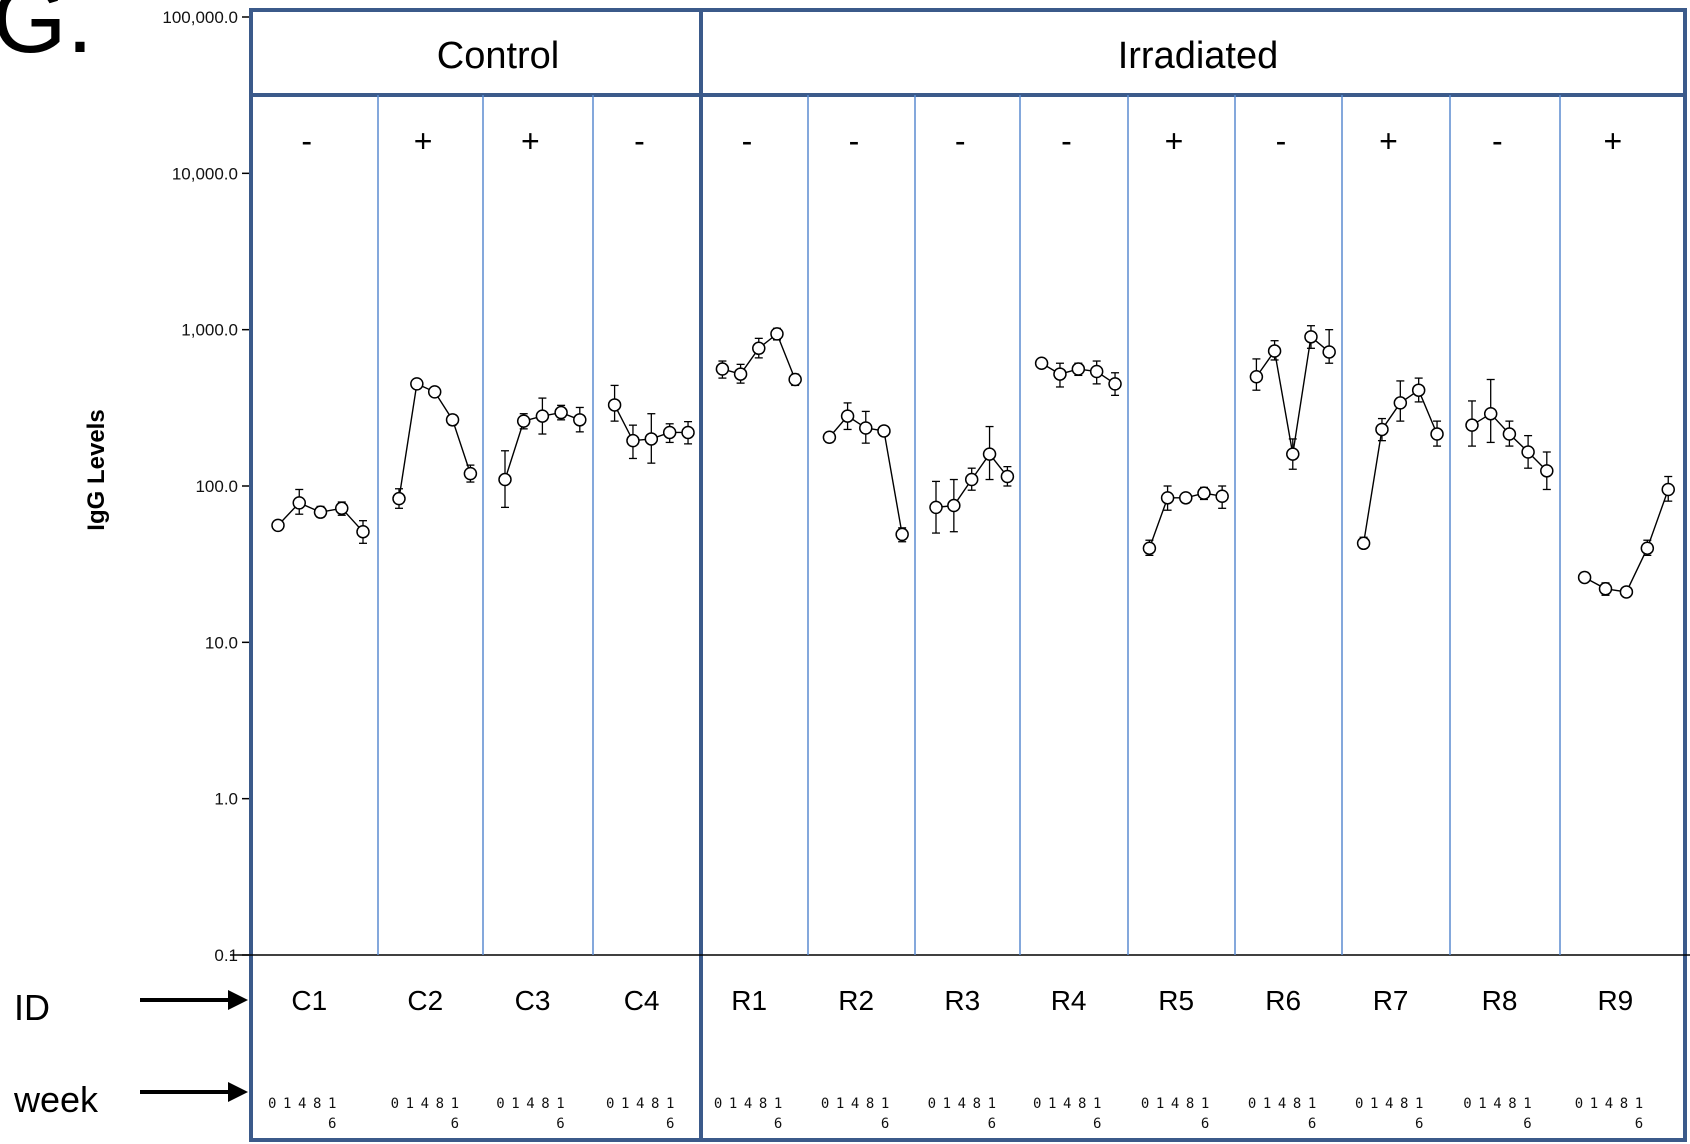 This screenshot has height=1144, width=1690. Describe the element at coordinates (533, 1000) in the screenshot. I see `id-label: C3` at that location.